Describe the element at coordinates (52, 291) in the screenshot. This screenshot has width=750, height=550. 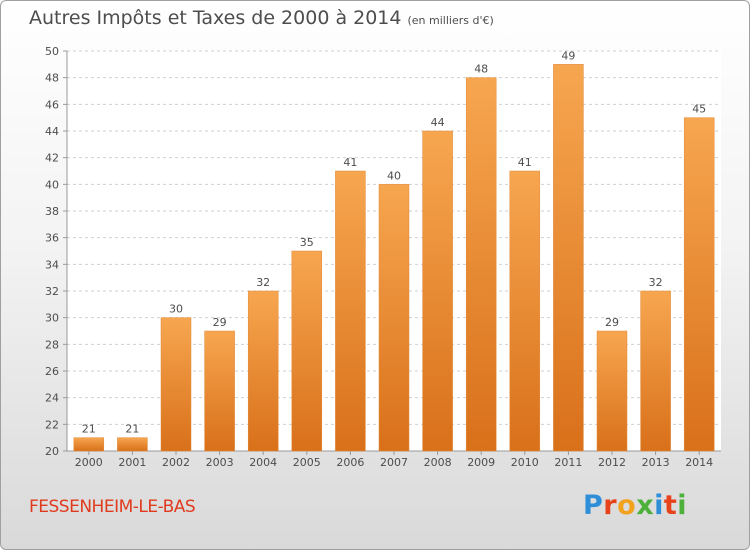
I see `y-tick-label: 32` at that location.